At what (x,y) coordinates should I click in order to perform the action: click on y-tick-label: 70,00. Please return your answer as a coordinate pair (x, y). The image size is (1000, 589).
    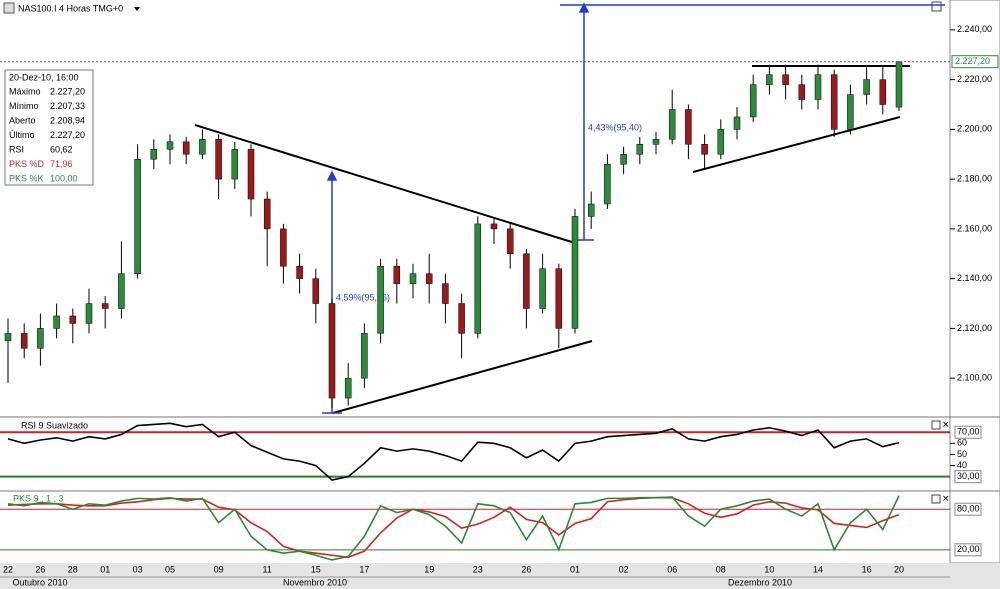
    Looking at the image, I should click on (968, 432).